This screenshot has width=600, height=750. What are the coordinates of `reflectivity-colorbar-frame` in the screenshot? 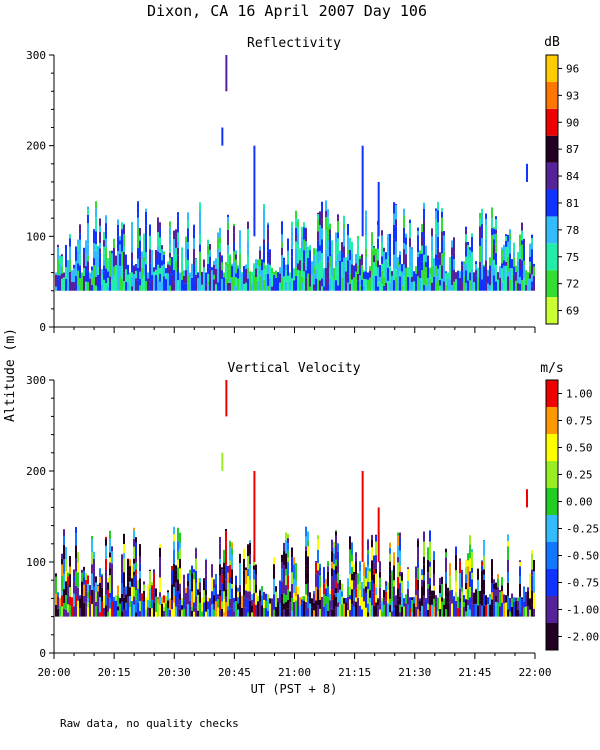 It's located at (552, 189).